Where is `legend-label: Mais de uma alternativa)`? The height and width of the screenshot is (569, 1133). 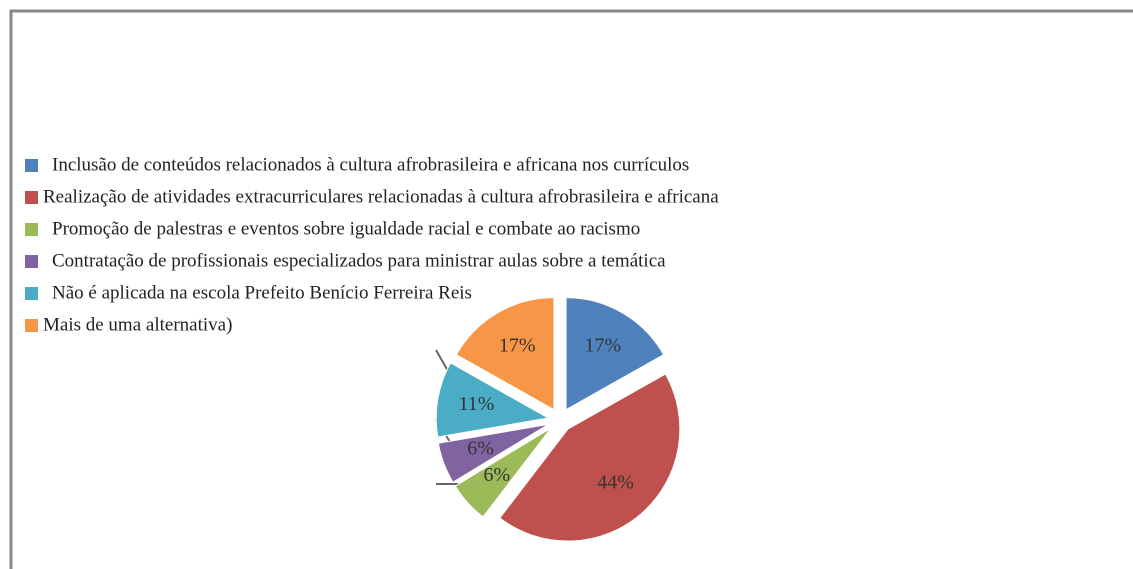
legend-label: Mais de uma alternativa) is located at coordinates (137, 324).